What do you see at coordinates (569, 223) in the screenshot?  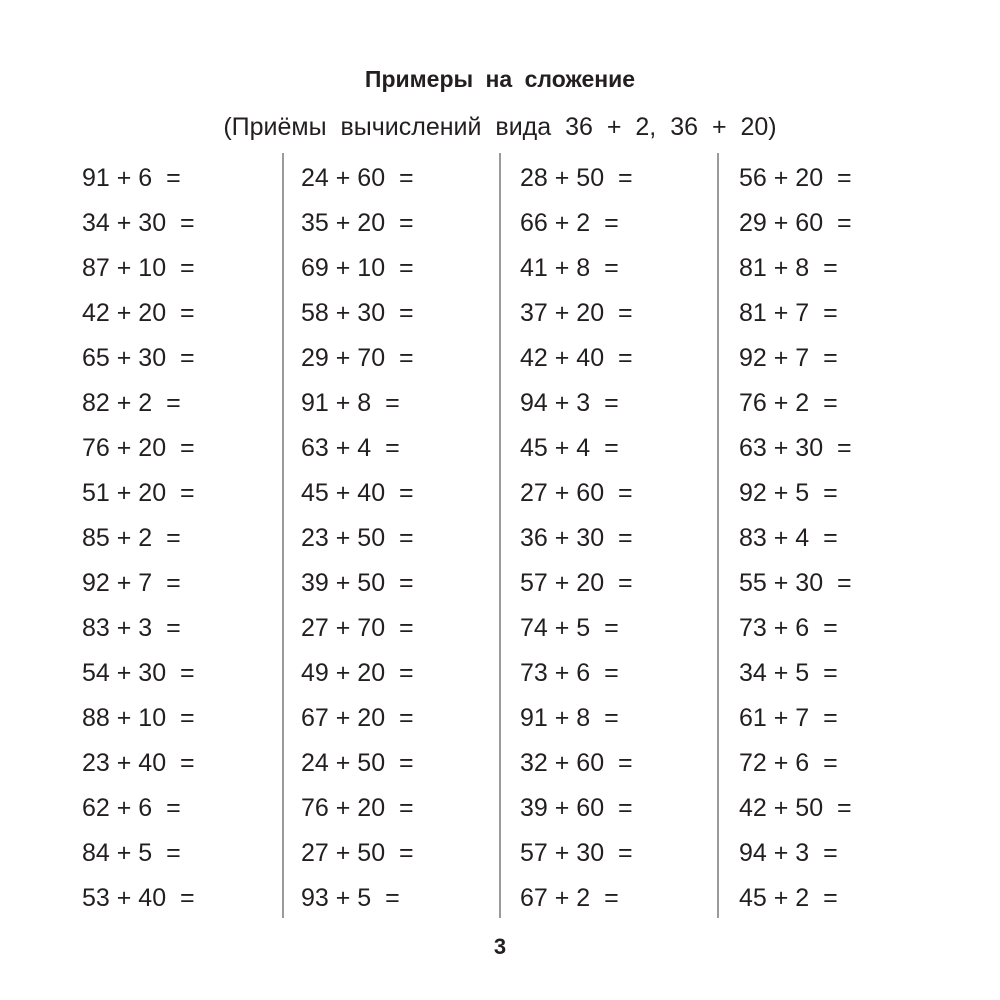 I see `exercise-item: 66 + 2 =` at bounding box center [569, 223].